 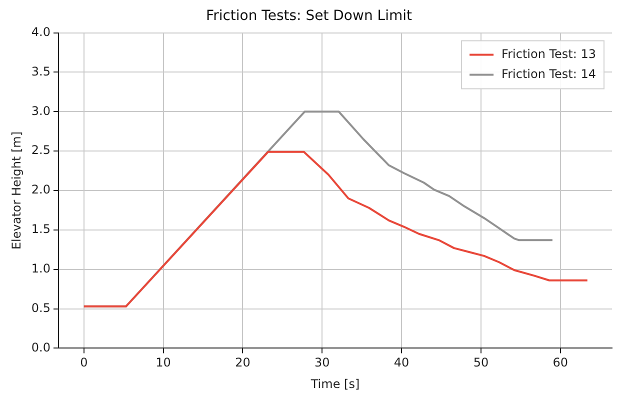 What do you see at coordinates (40, 111) in the screenshot?
I see `y-tick-label: 3.0` at bounding box center [40, 111].